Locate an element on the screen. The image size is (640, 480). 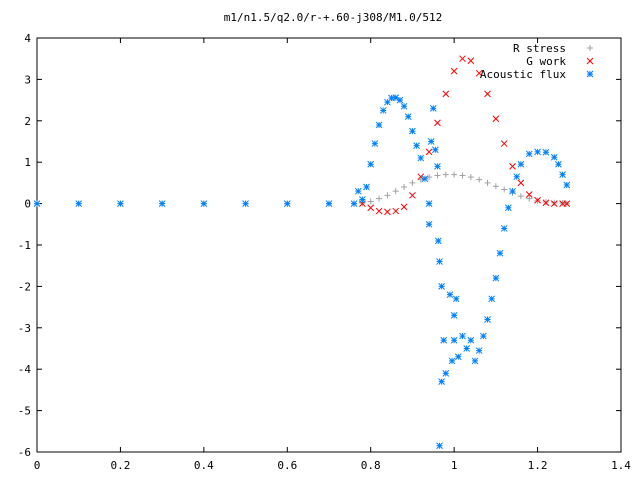
series-g-work is located at coordinates (465, 135).